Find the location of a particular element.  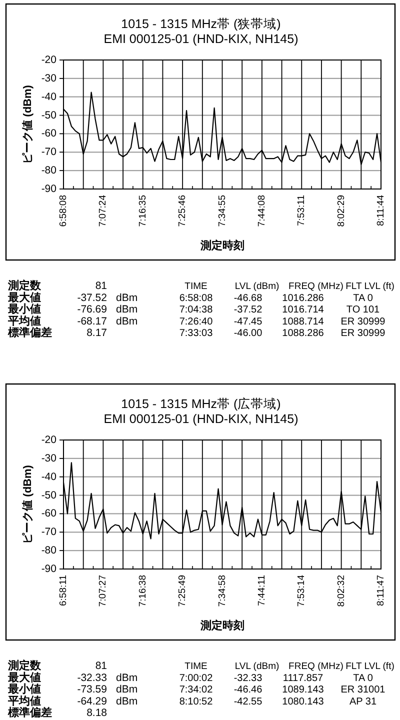

text: 1016.714 is located at coordinates (303, 310).